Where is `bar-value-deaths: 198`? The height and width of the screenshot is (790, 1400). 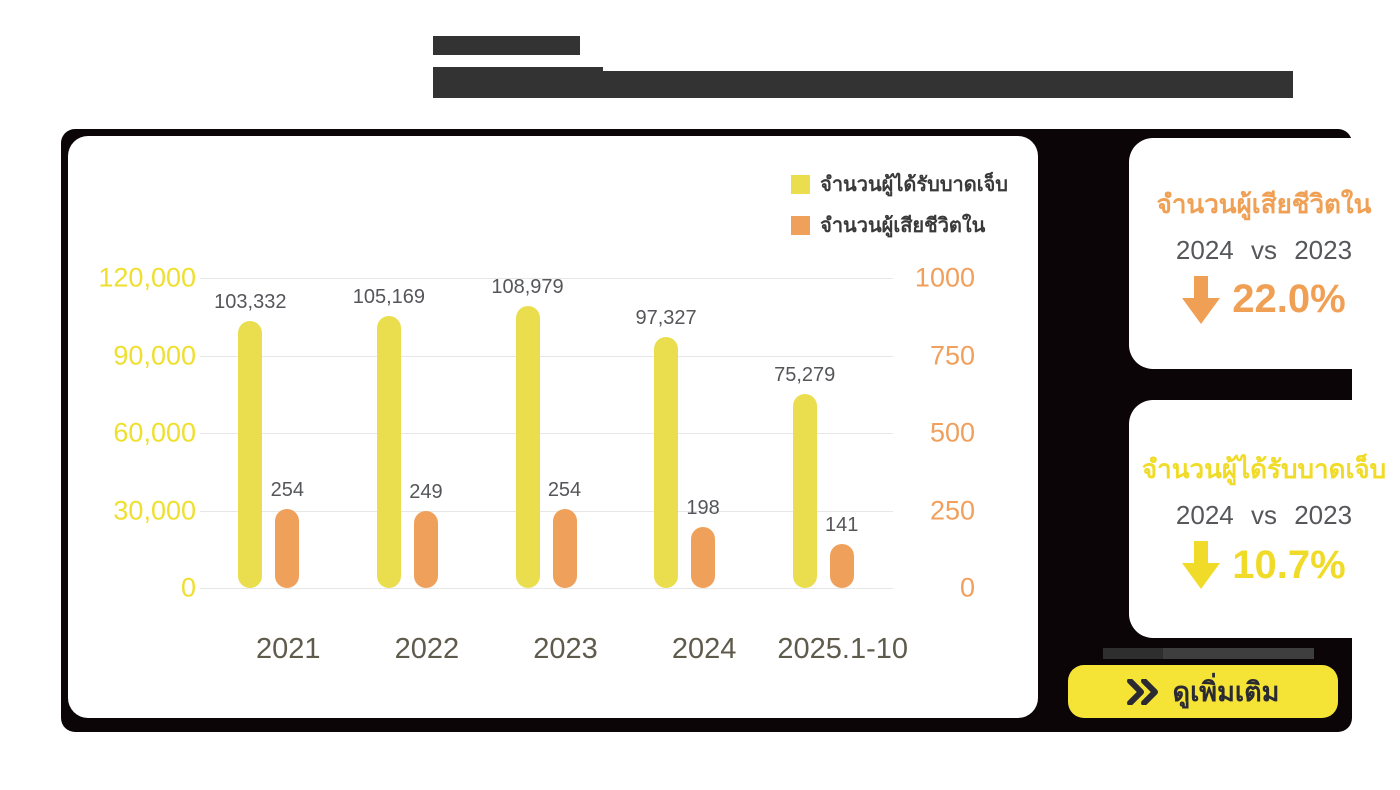 bar-value-deaths: 198 is located at coordinates (703, 507).